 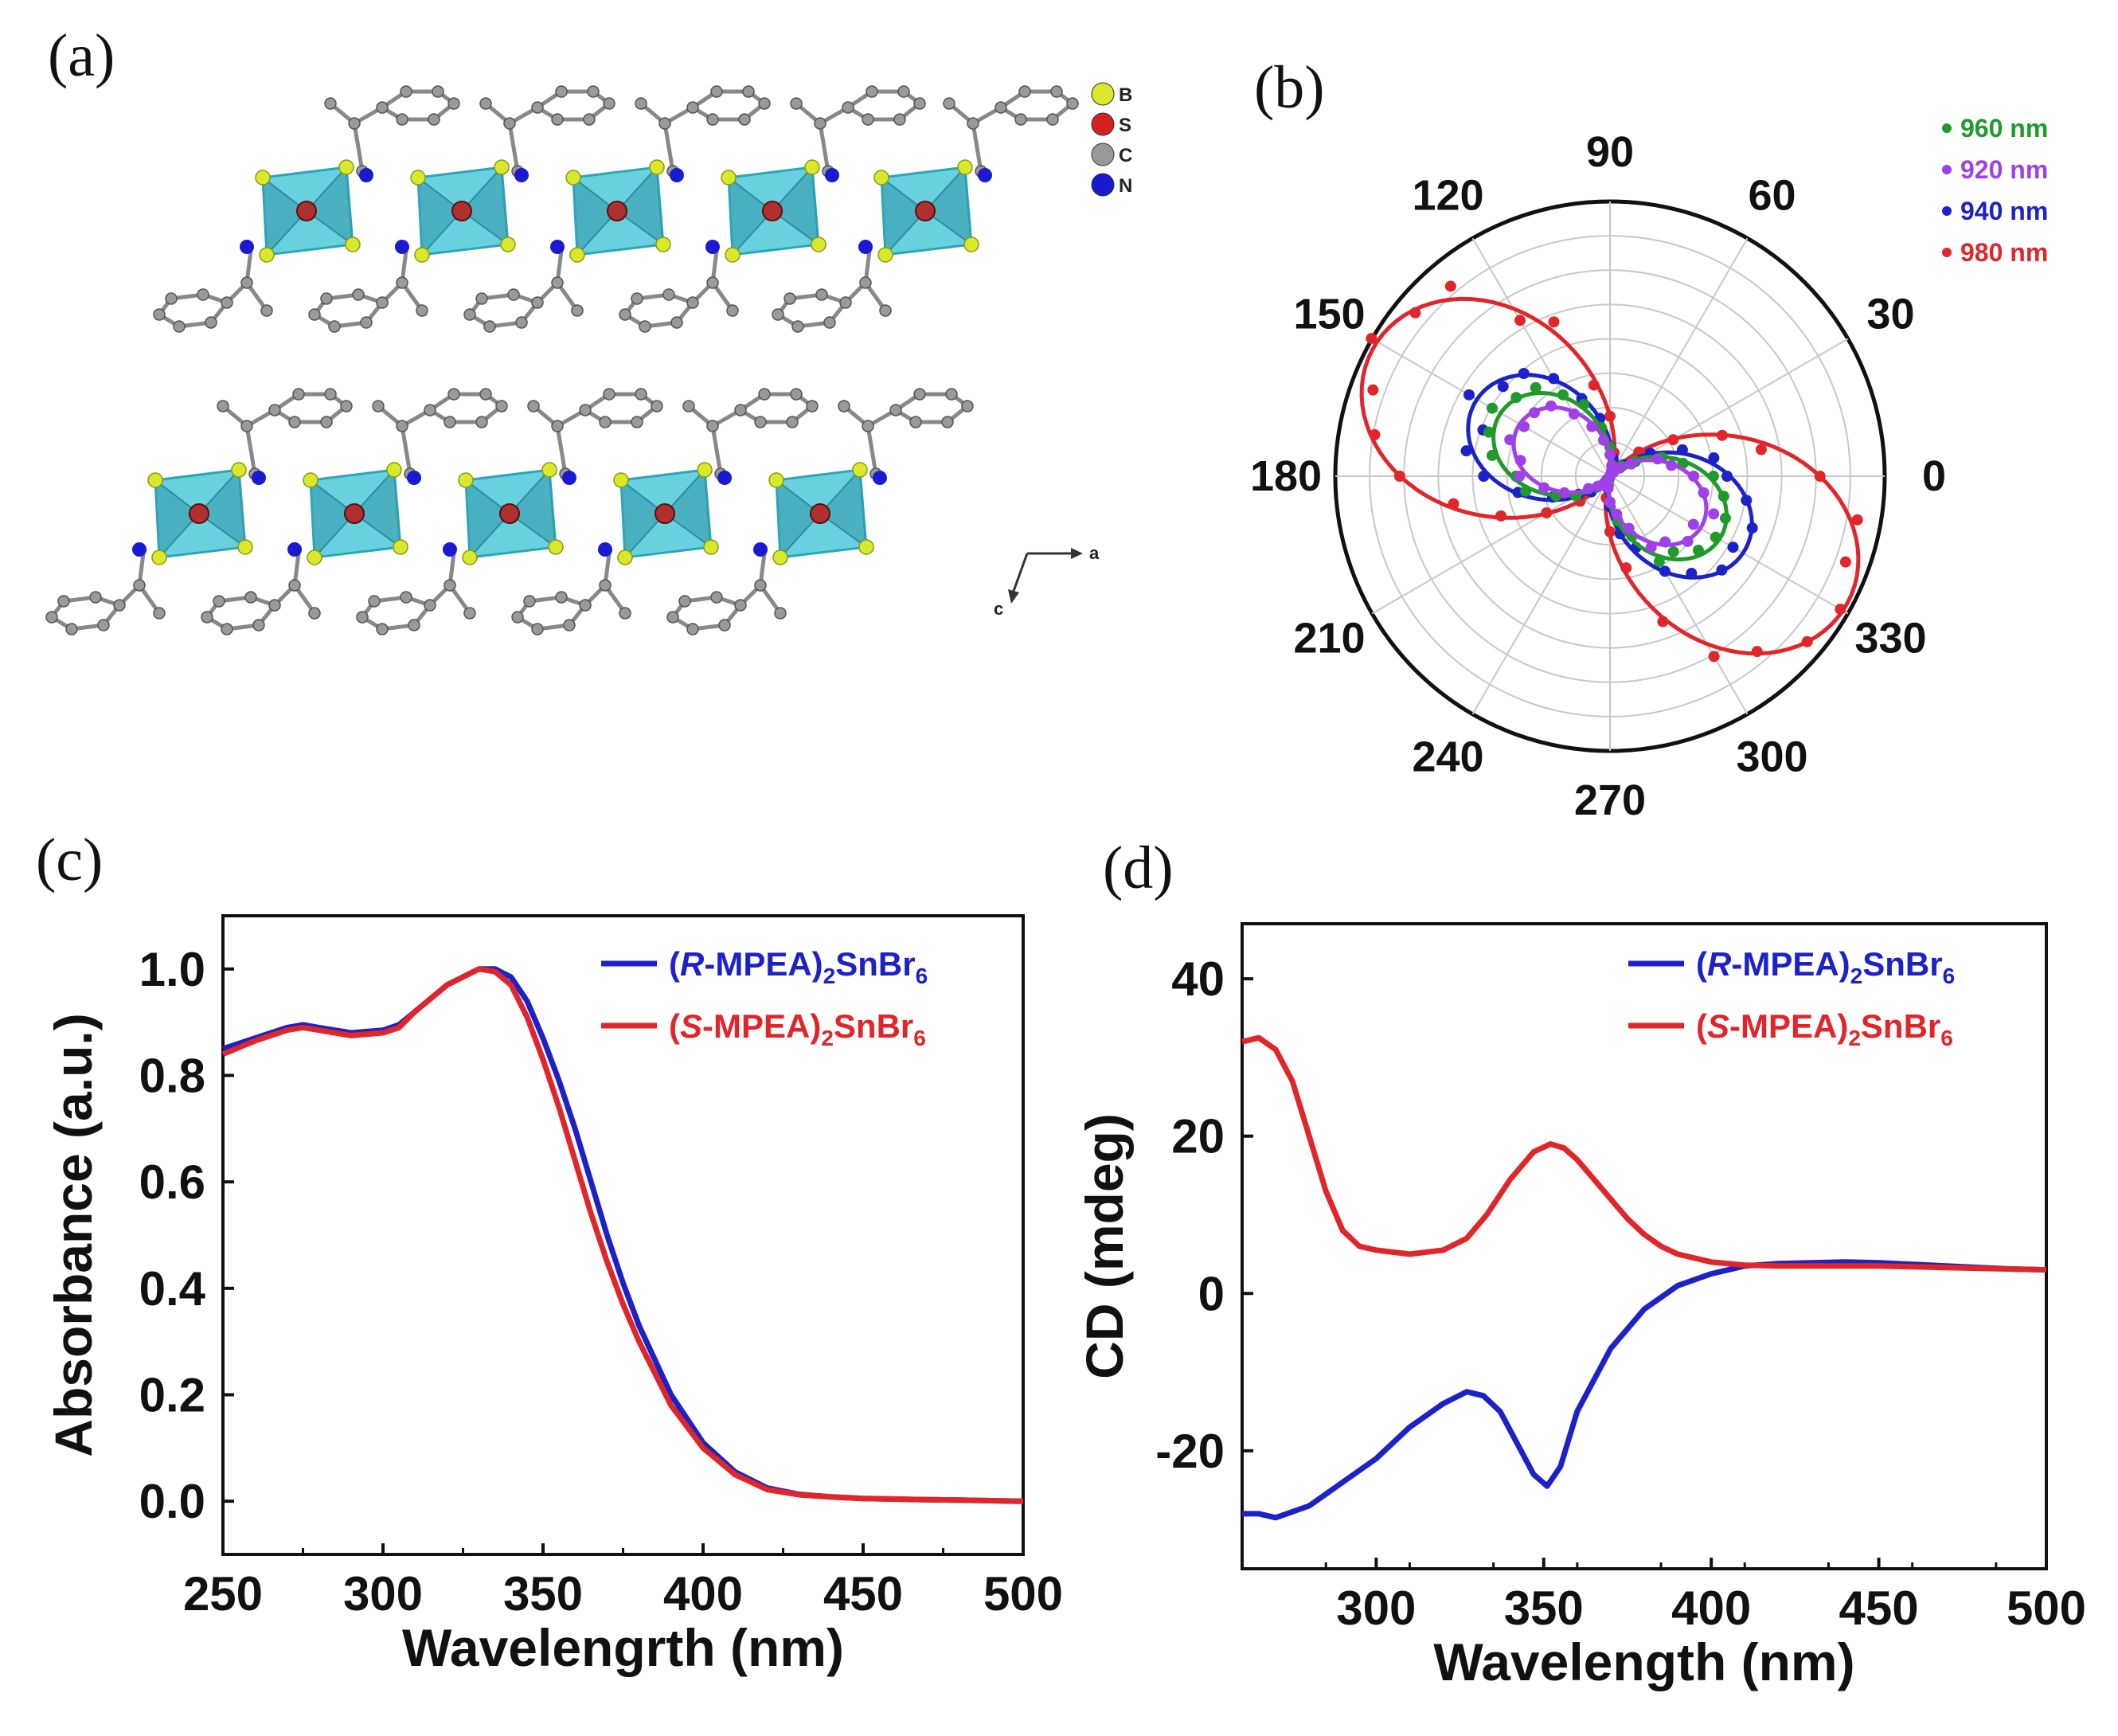 I want to click on polar-legend-label: 920 nm, so click(x=2004, y=169).